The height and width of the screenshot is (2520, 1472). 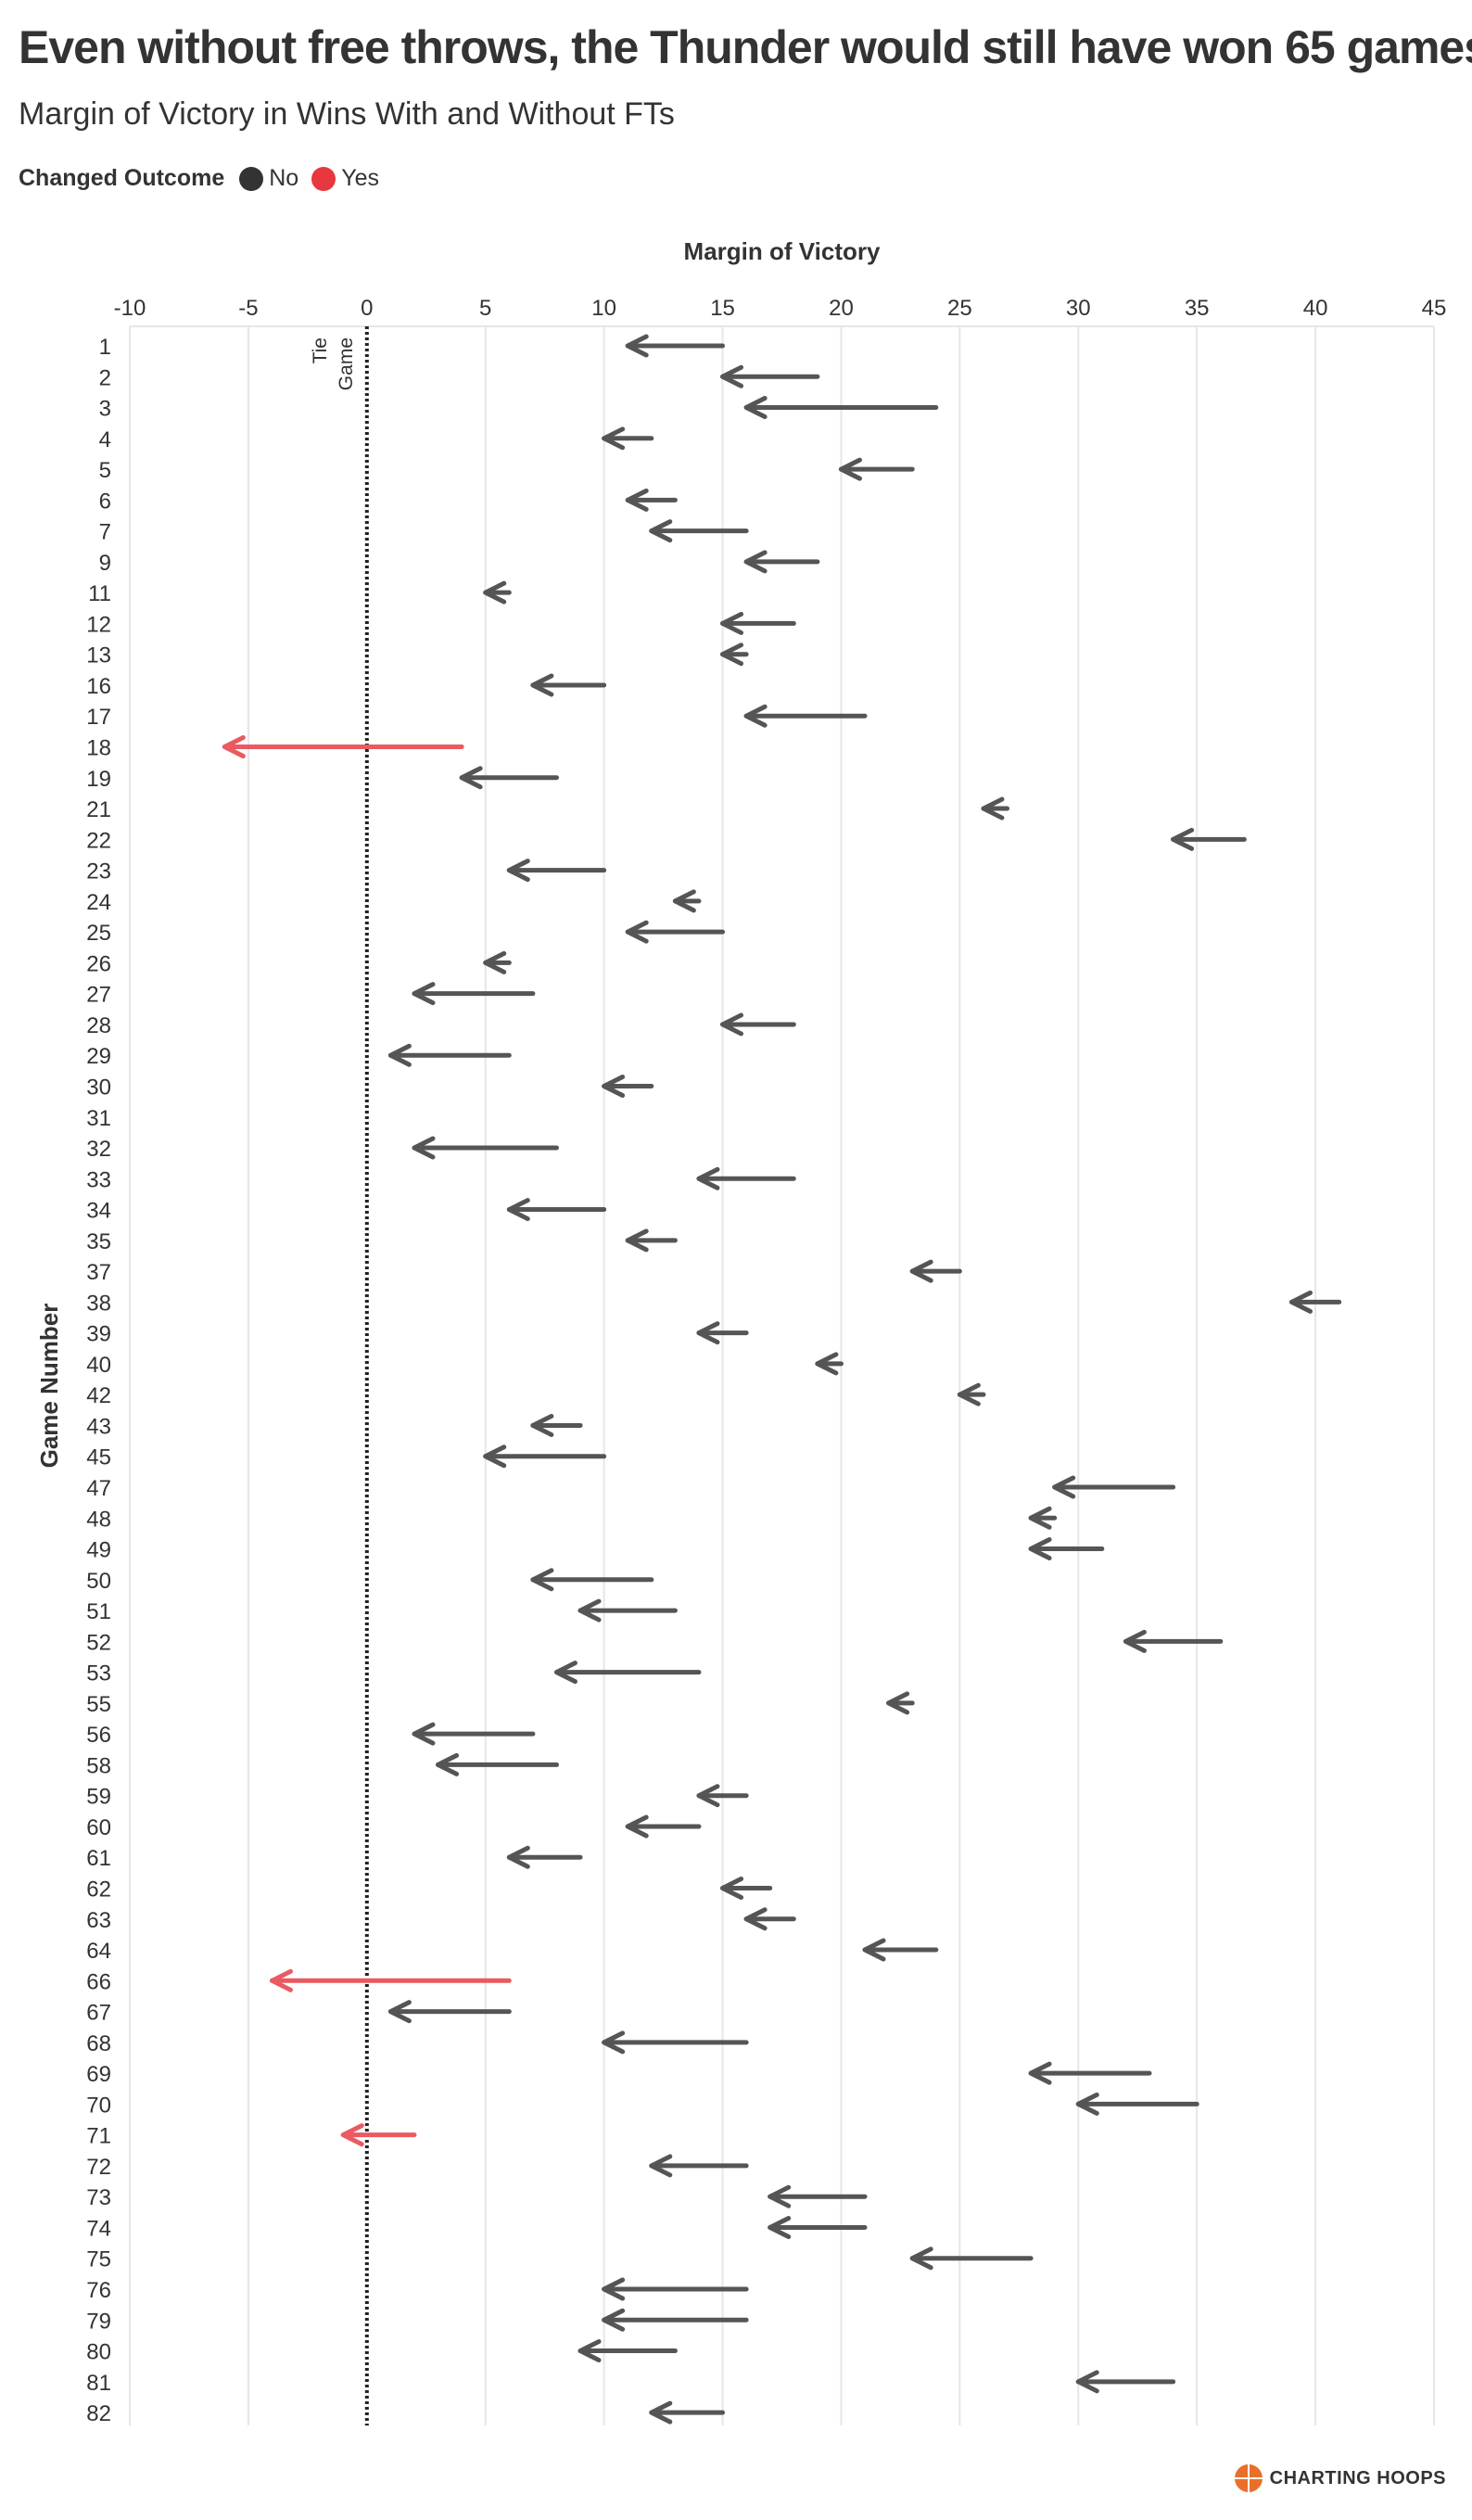 What do you see at coordinates (98, 1272) in the screenshot?
I see `game-number-label: 37` at bounding box center [98, 1272].